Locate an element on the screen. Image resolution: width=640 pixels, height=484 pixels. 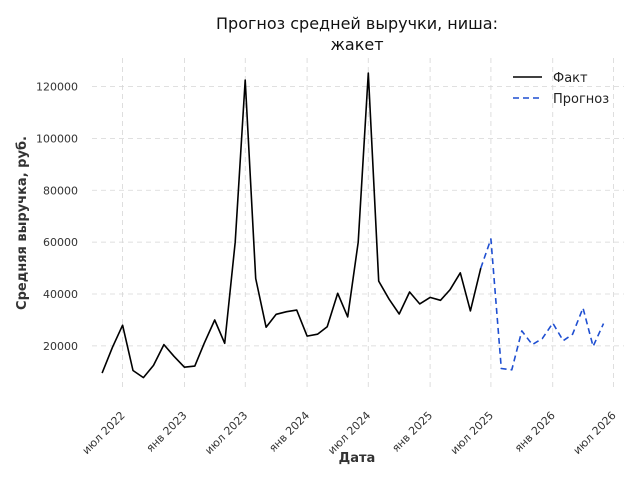
x-tick-label: июл 2022 is located at coordinates (104, 433).